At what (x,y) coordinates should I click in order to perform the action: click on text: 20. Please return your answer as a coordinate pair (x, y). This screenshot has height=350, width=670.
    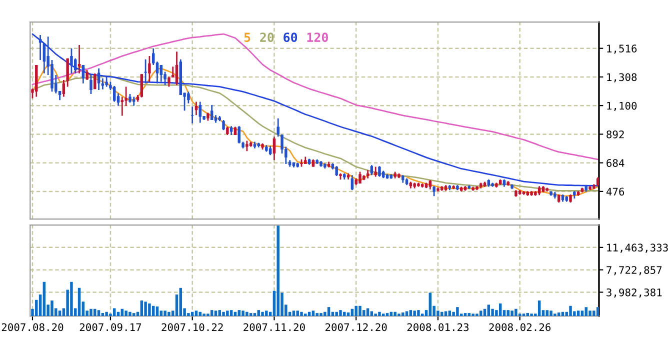
    Looking at the image, I should click on (267, 37).